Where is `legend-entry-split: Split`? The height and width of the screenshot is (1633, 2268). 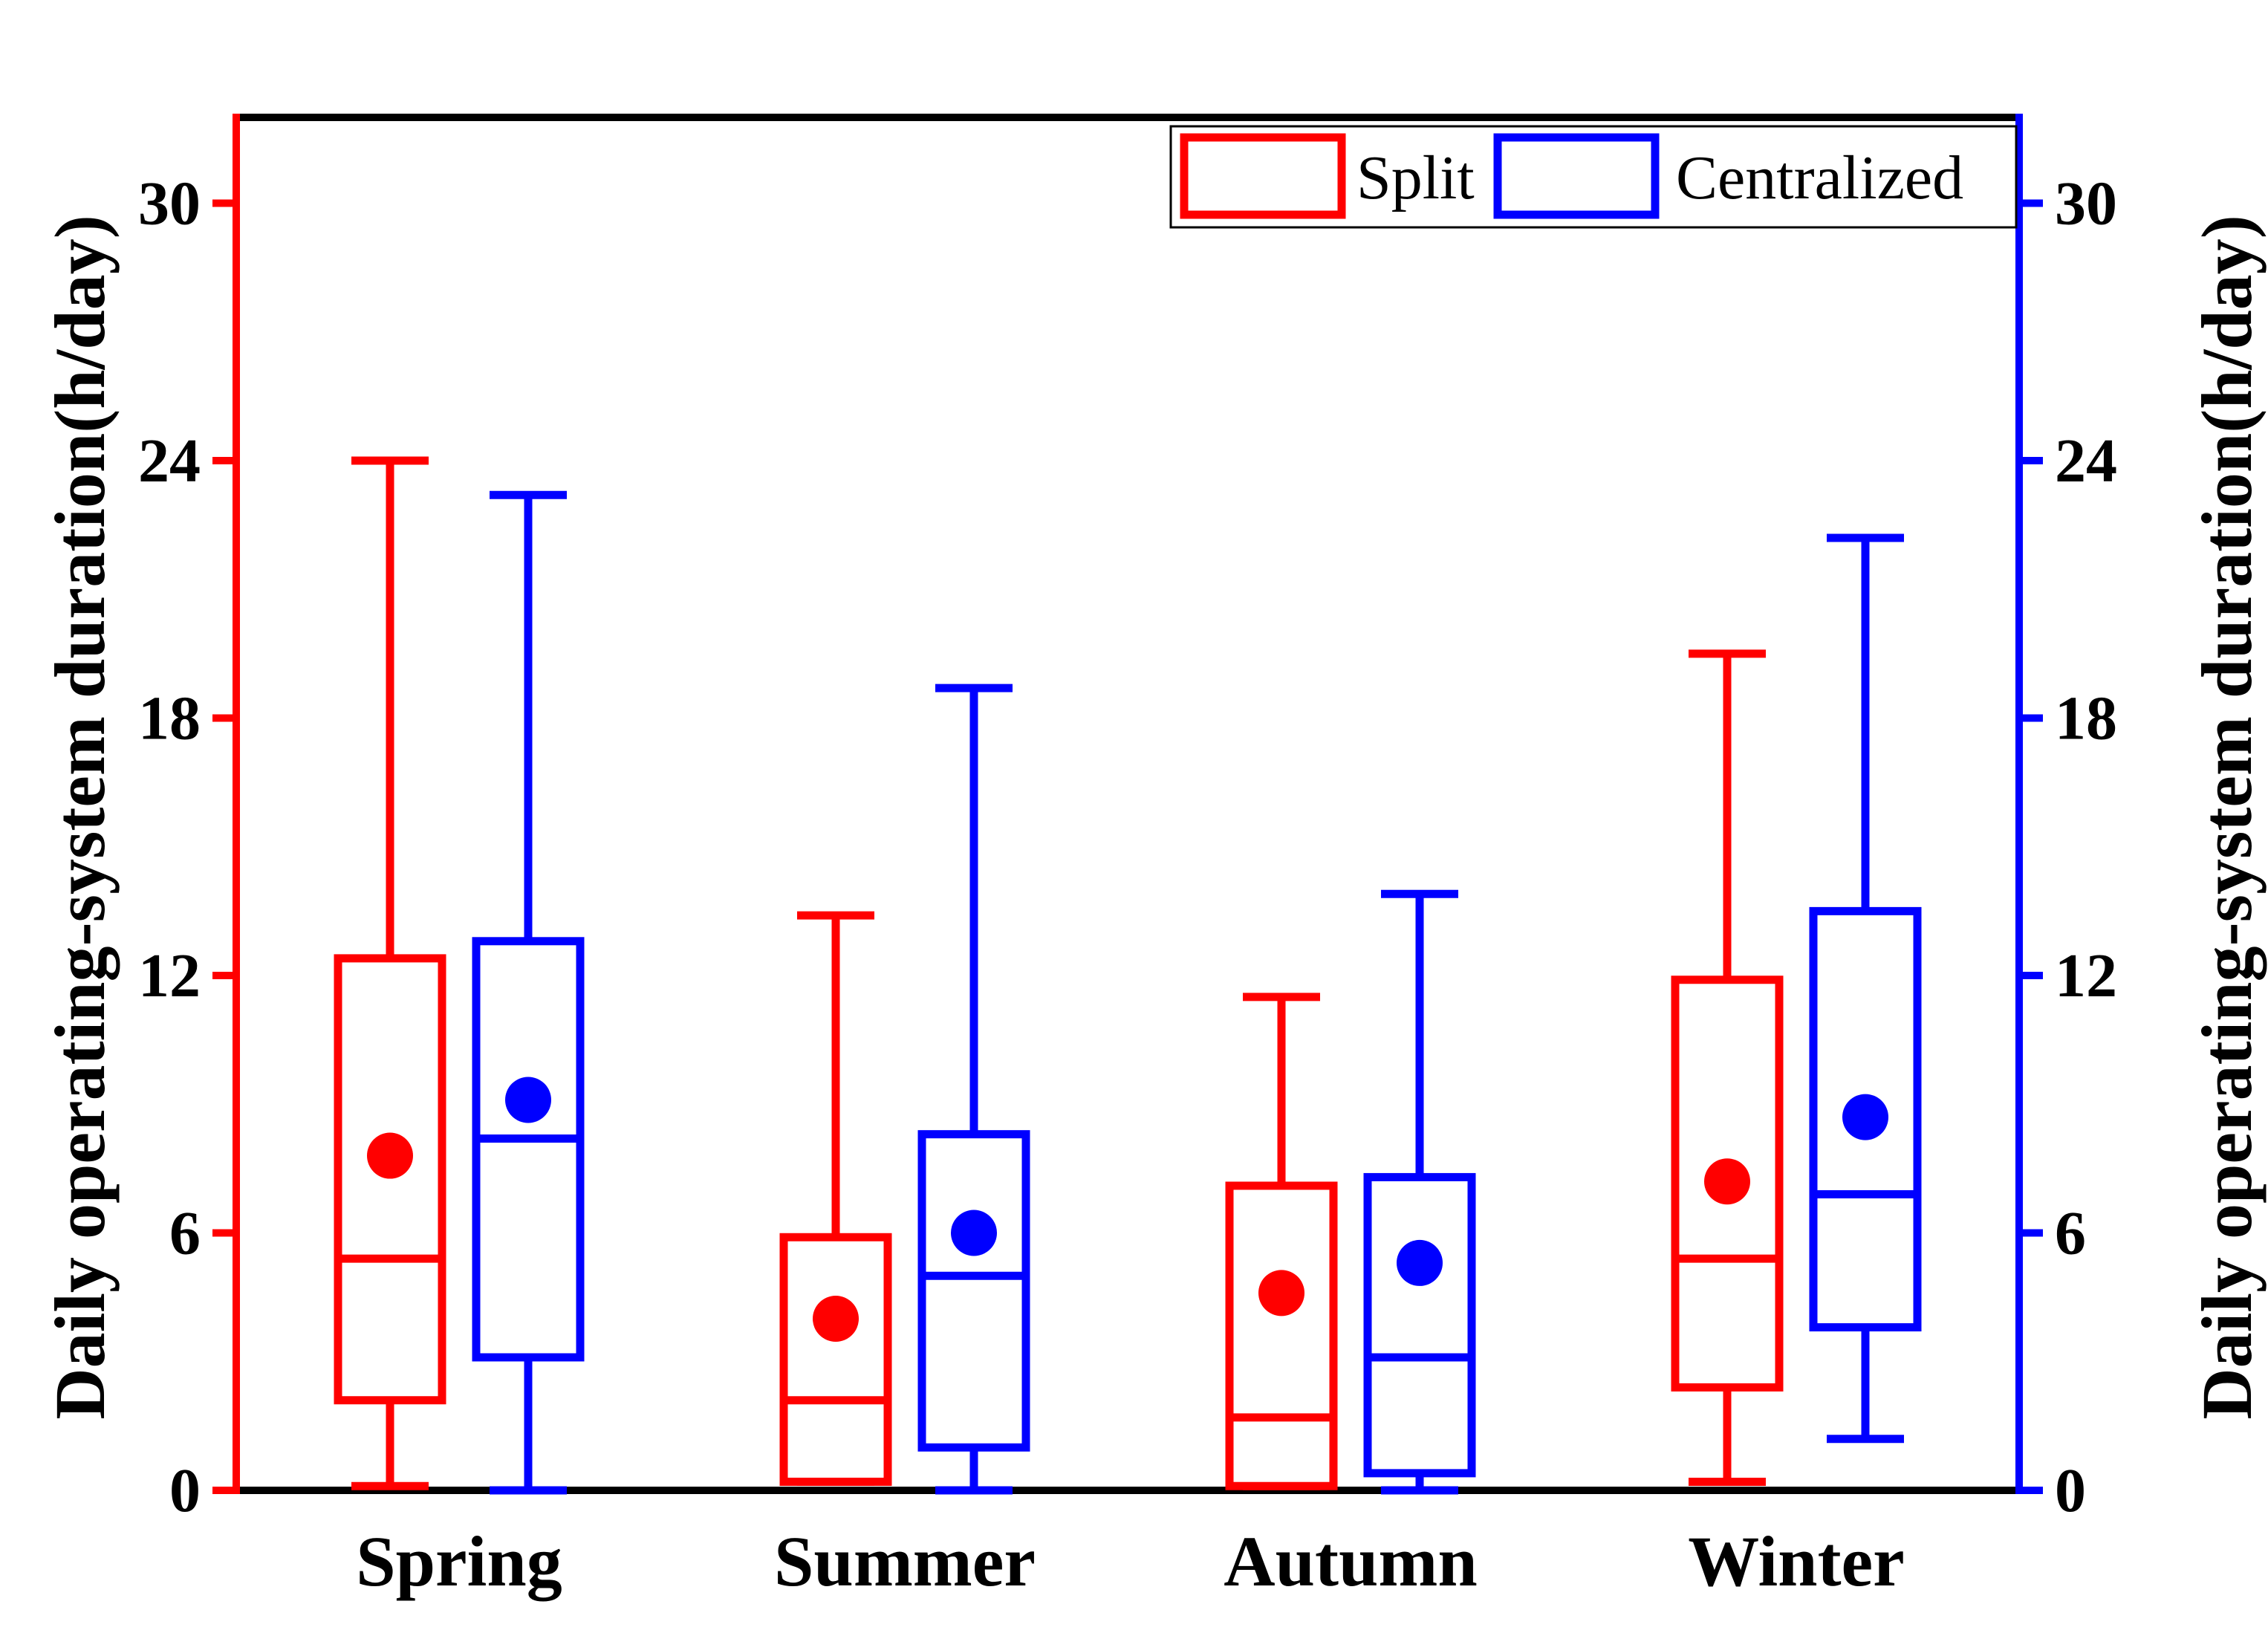 legend-entry-split: Split is located at coordinates (1327, 176).